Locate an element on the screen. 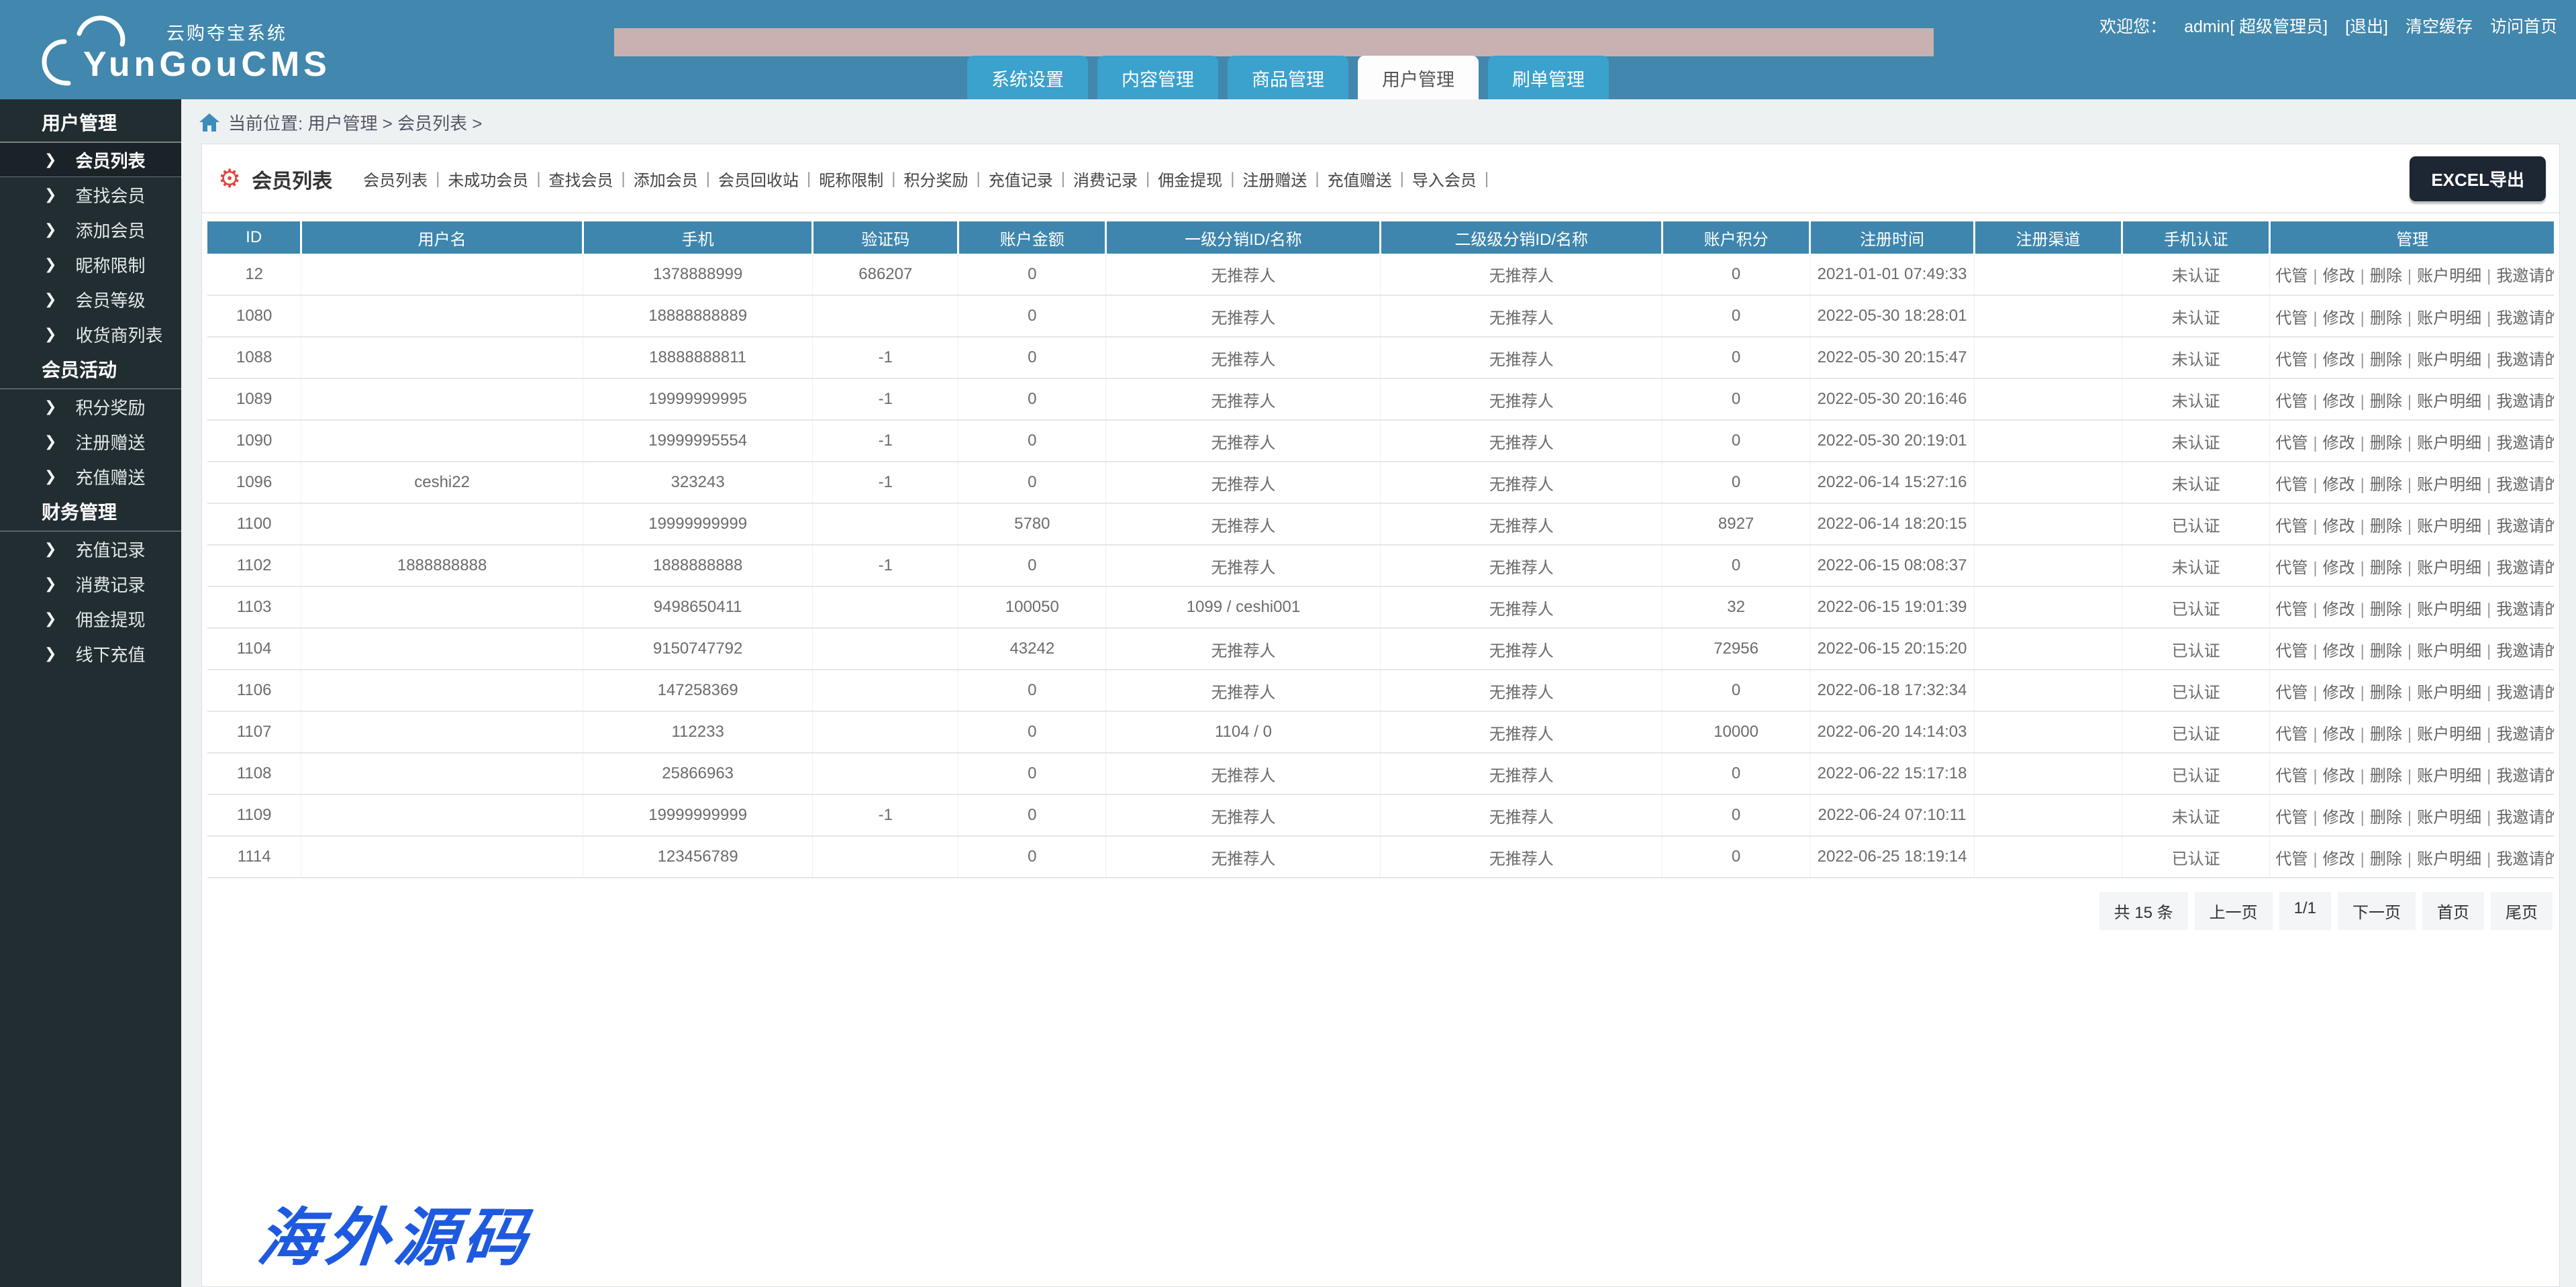 The width and height of the screenshot is (2576, 1287). logout-link: [退出] is located at coordinates (2366, 26).